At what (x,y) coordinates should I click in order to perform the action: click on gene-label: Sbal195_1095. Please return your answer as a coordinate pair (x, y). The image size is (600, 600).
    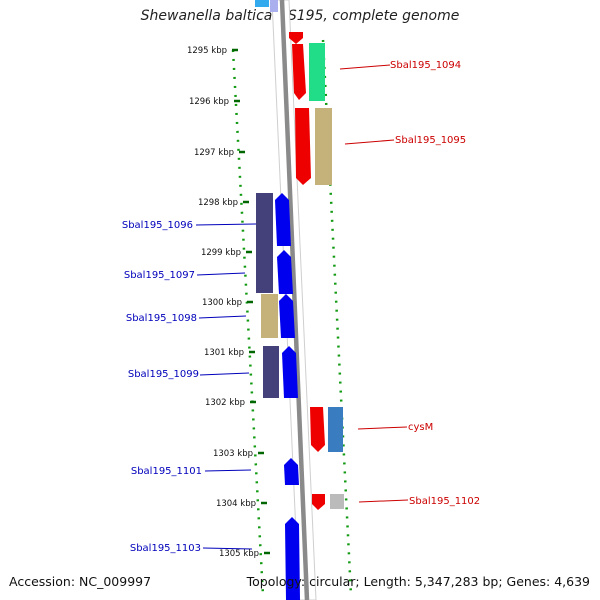
    Looking at the image, I should click on (430, 140).